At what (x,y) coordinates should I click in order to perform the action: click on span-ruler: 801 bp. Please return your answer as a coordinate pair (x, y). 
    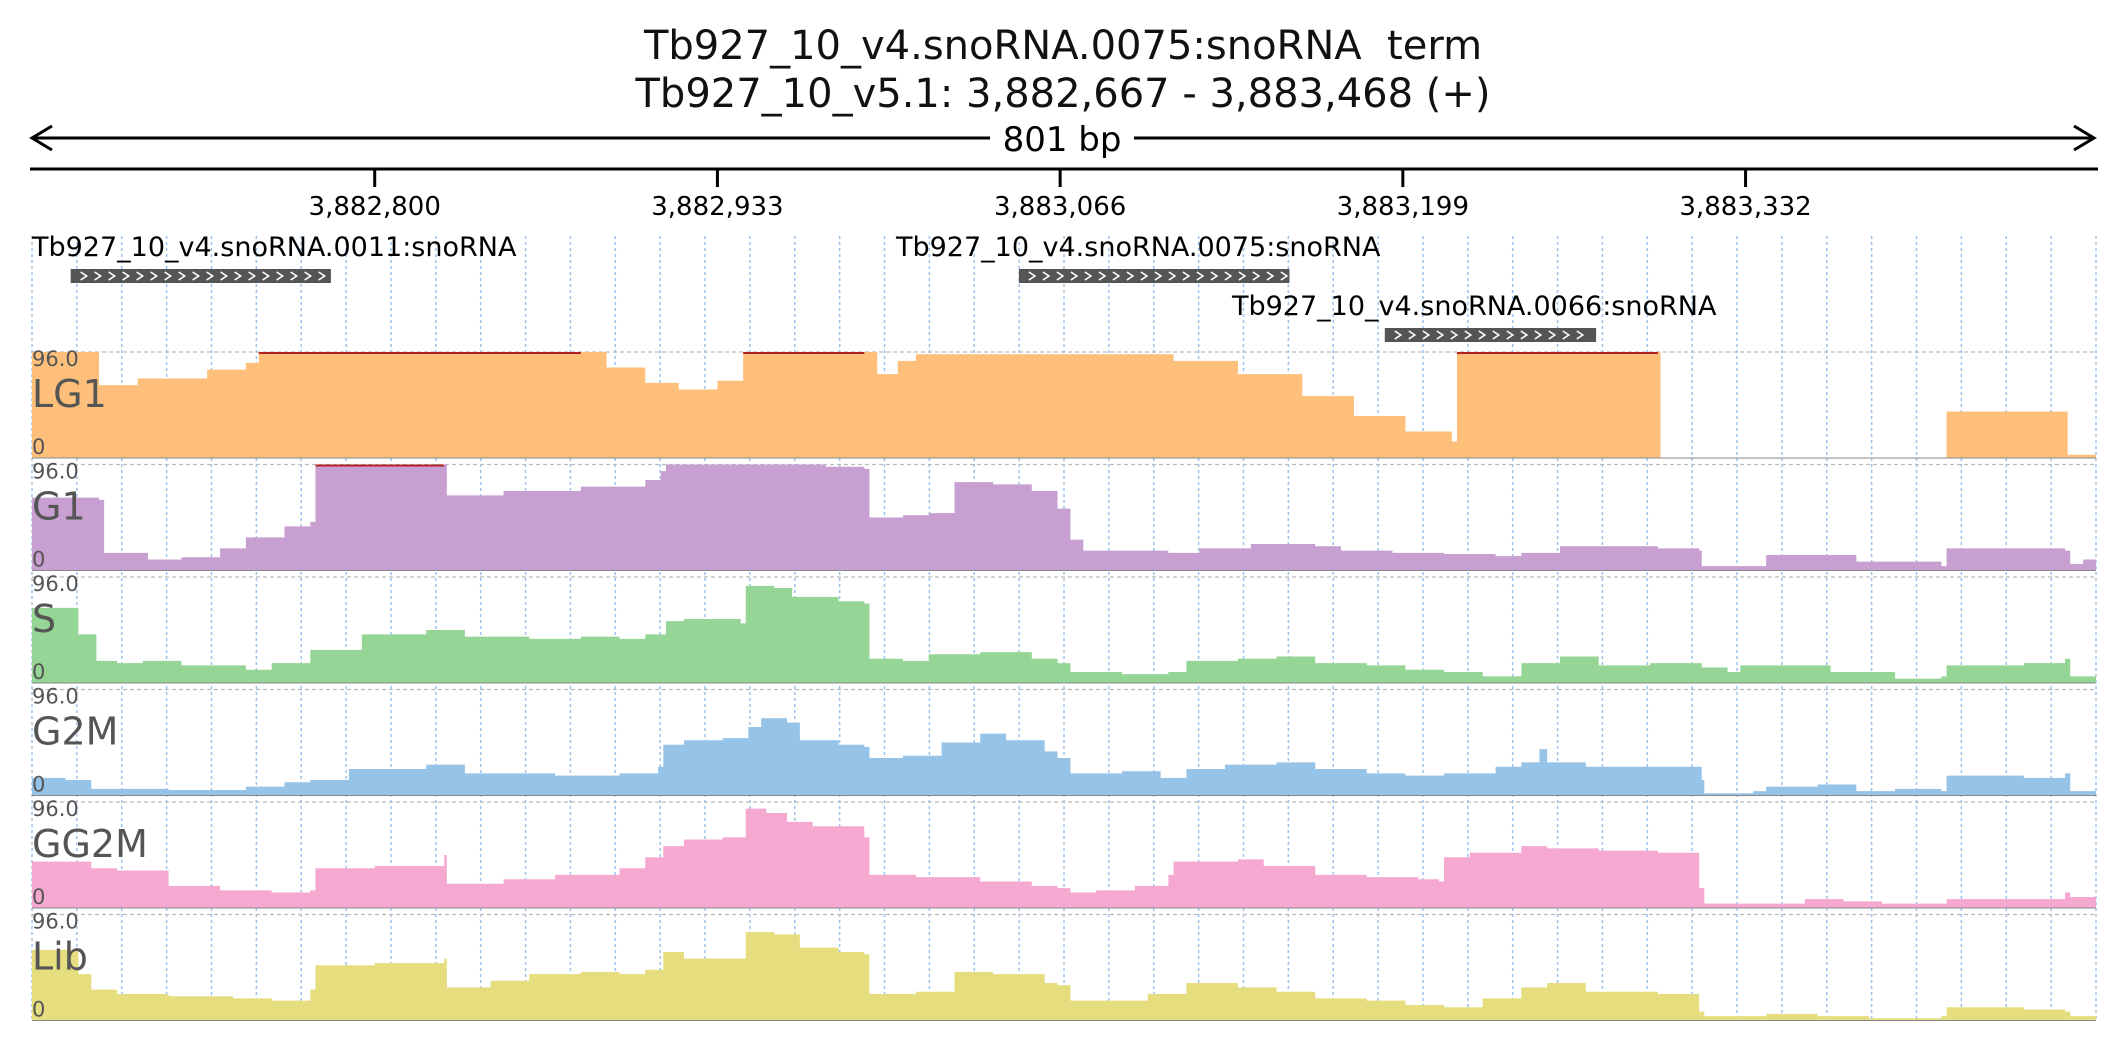
    Looking at the image, I should click on (1063, 139).